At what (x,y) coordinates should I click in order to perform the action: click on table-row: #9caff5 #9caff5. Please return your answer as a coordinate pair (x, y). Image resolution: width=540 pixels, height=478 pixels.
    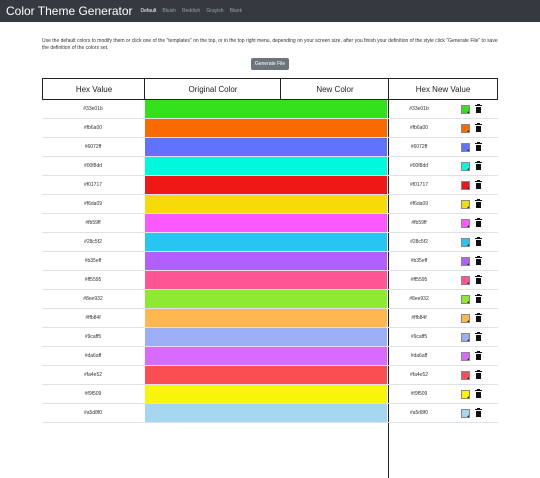
    Looking at the image, I should click on (270, 337).